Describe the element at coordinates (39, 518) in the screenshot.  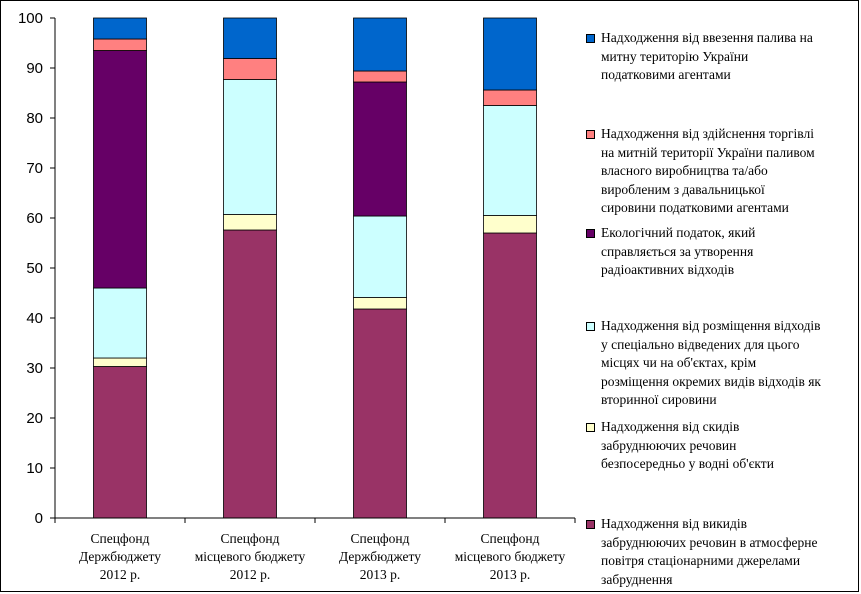
I see `y-tick-label: 0` at that location.